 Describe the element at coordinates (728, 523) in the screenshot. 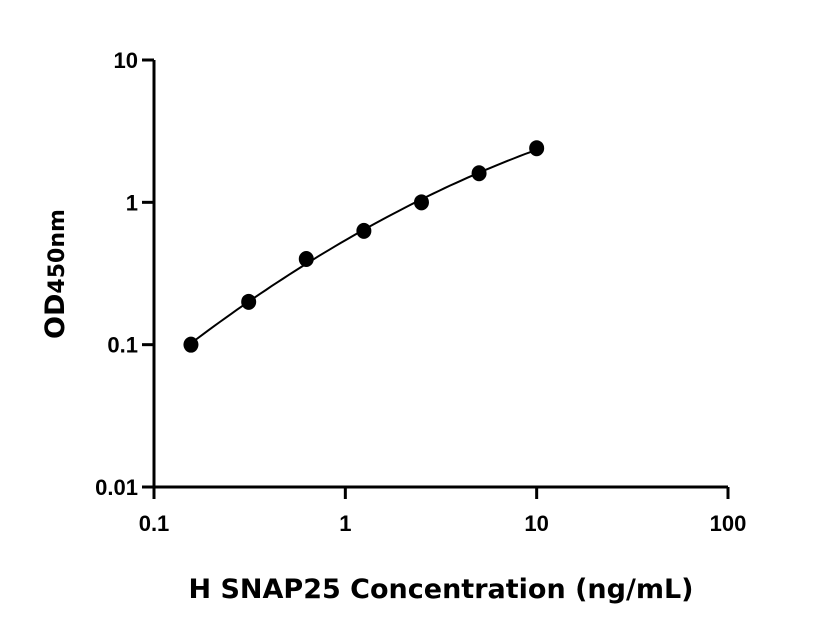

I see `x-tick-label: 100` at that location.